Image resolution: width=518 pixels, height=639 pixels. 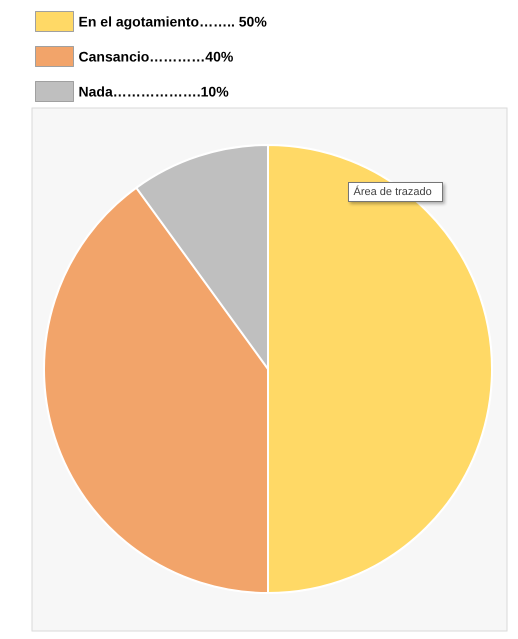 I want to click on legend-label: Cansancio…………40%, so click(x=156, y=56).